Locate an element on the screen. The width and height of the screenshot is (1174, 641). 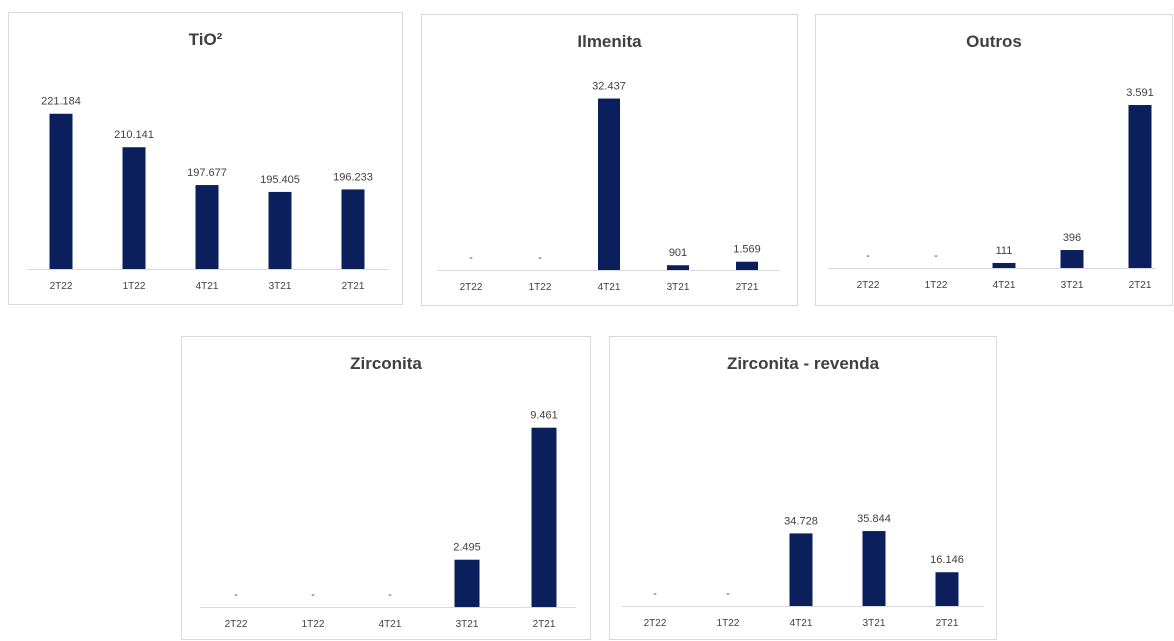
chart-title: Zirconita is located at coordinates (386, 363).